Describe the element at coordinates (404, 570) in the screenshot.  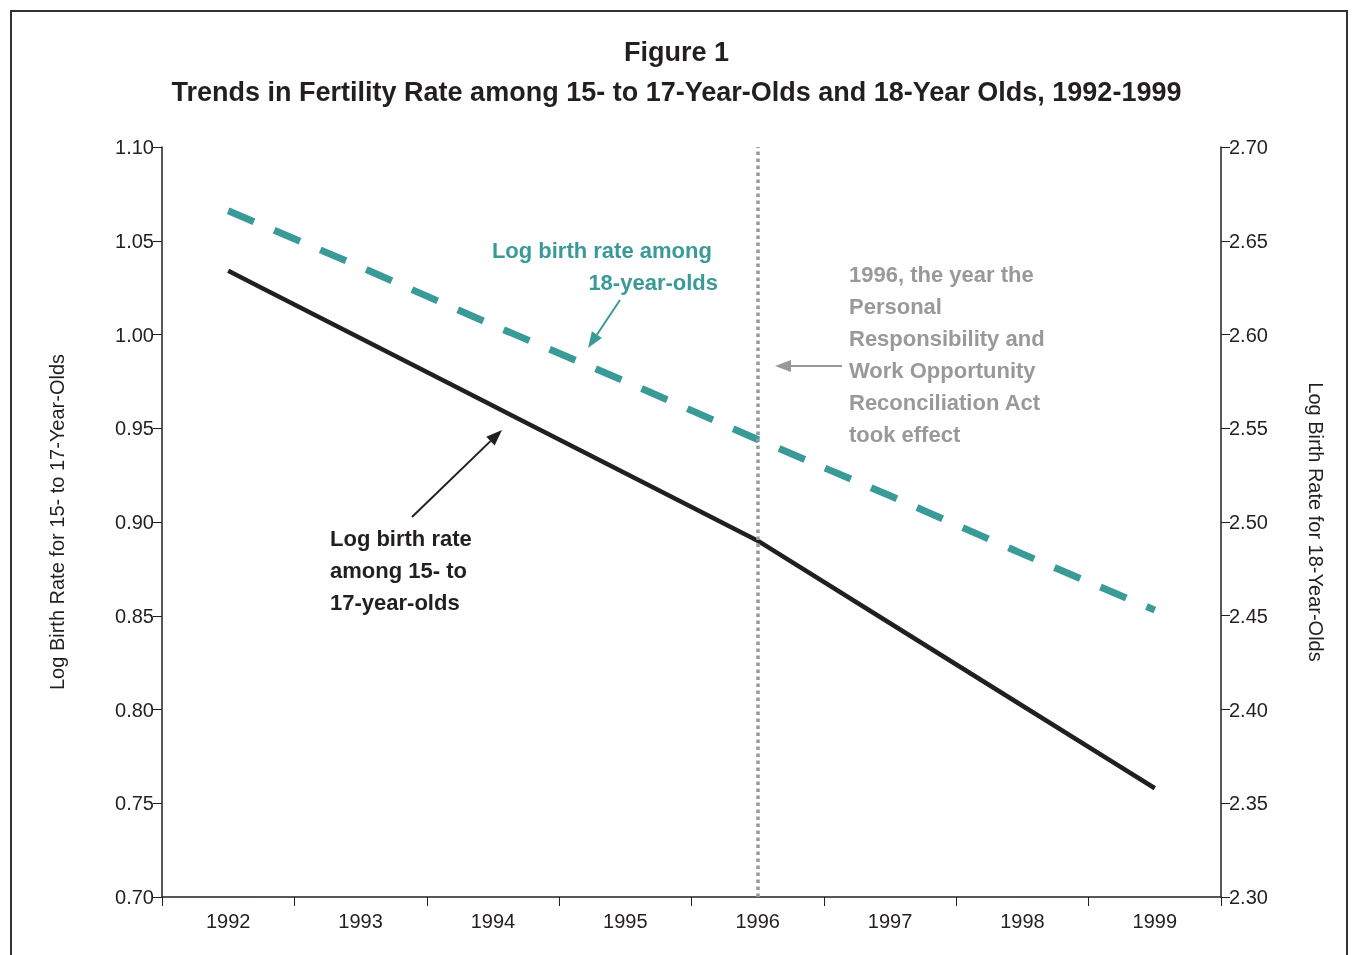
I see `text: Log birth rate among 15- to 17-year-olds` at that location.